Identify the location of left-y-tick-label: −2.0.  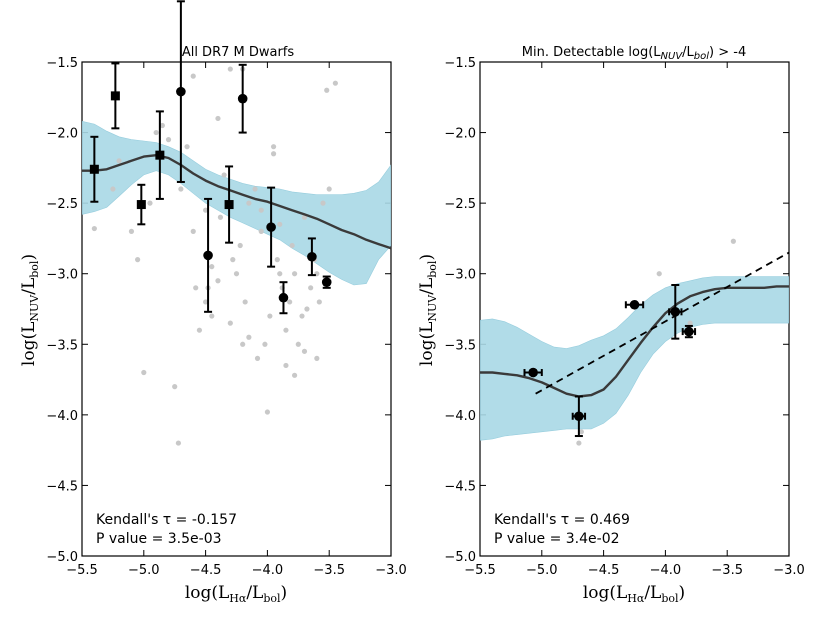
(62, 134).